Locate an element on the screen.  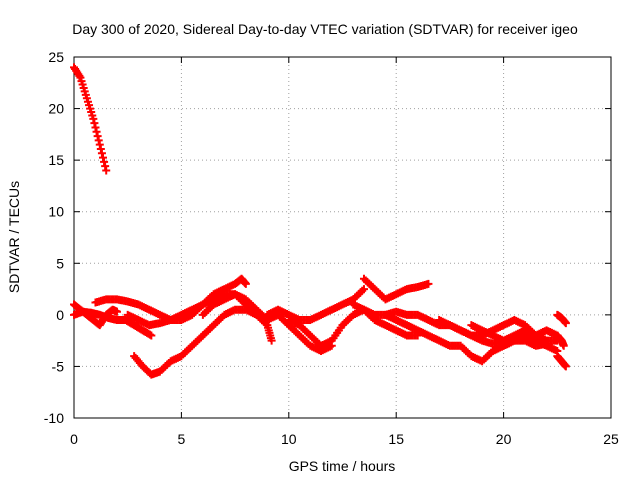
x-tick-label: 10 is located at coordinates (289, 439).